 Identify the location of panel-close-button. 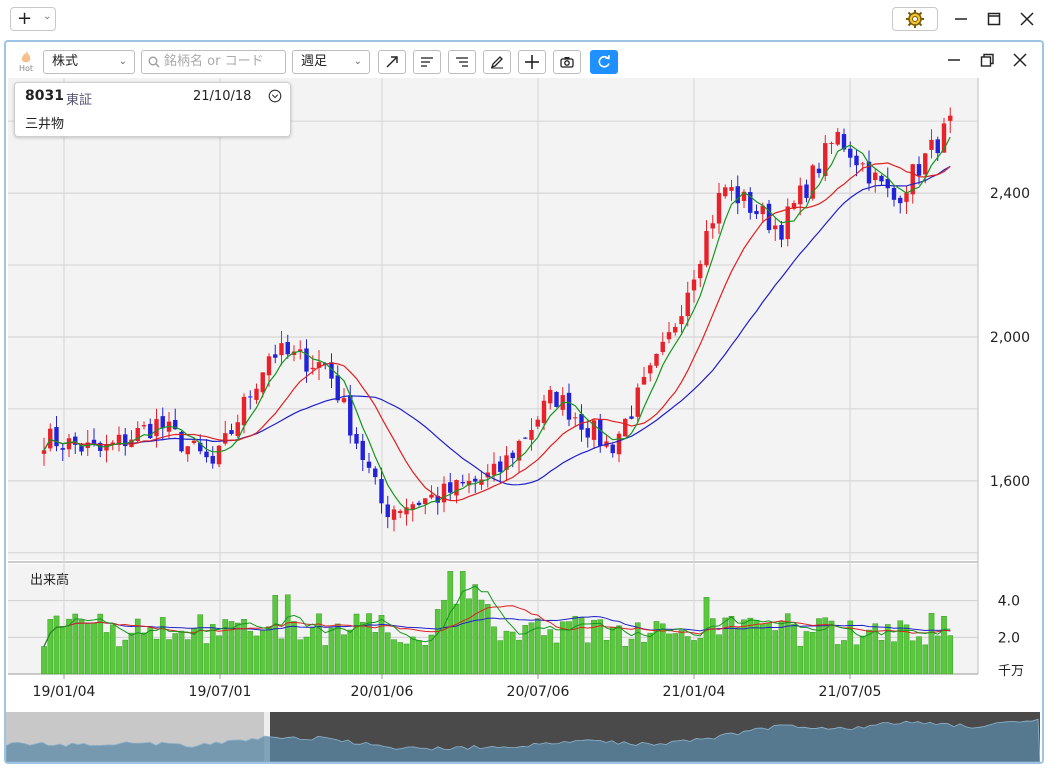
(1022, 62).